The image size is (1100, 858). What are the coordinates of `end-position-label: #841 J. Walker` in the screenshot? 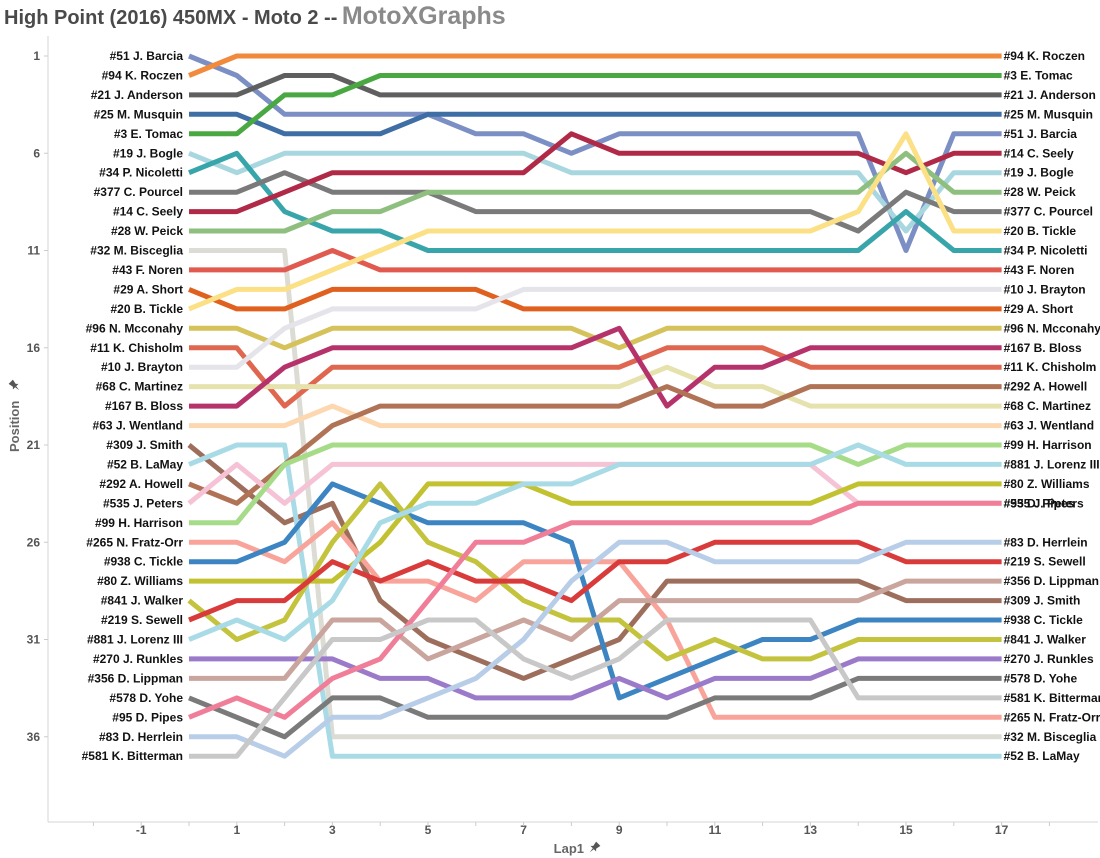 It's located at (1045, 640).